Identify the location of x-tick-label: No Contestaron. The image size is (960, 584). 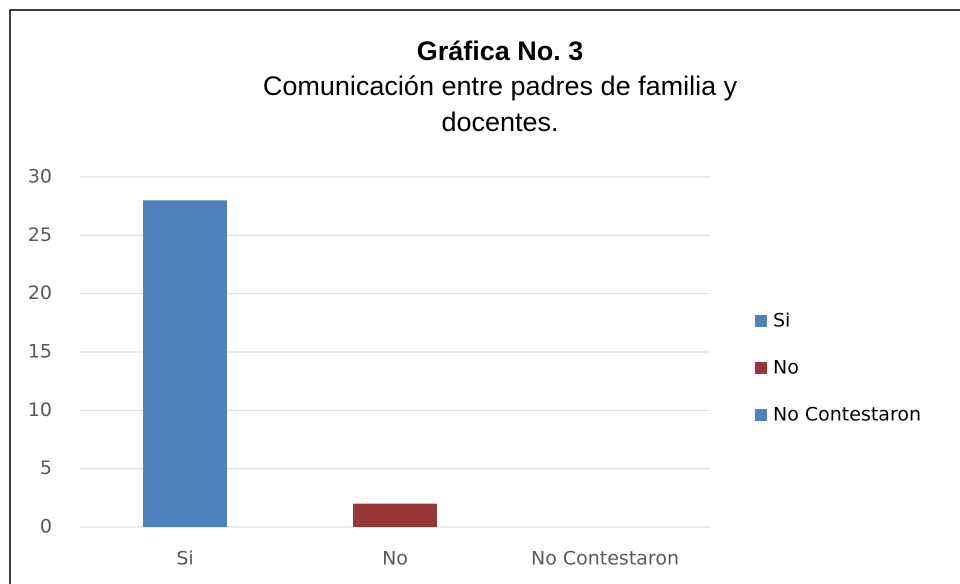
(605, 559).